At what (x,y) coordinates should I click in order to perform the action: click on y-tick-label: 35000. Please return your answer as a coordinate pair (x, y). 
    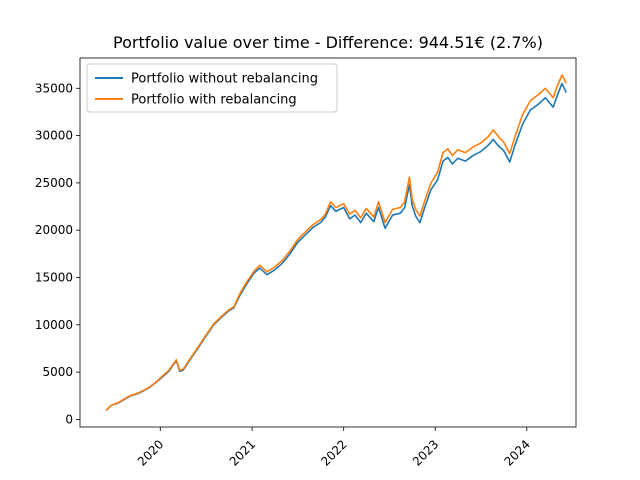
    Looking at the image, I should click on (54, 88).